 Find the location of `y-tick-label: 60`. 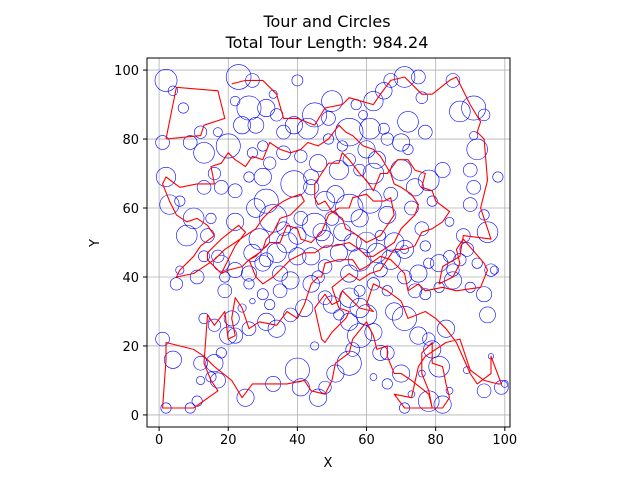

y-tick-label: 60 is located at coordinates (130, 209).